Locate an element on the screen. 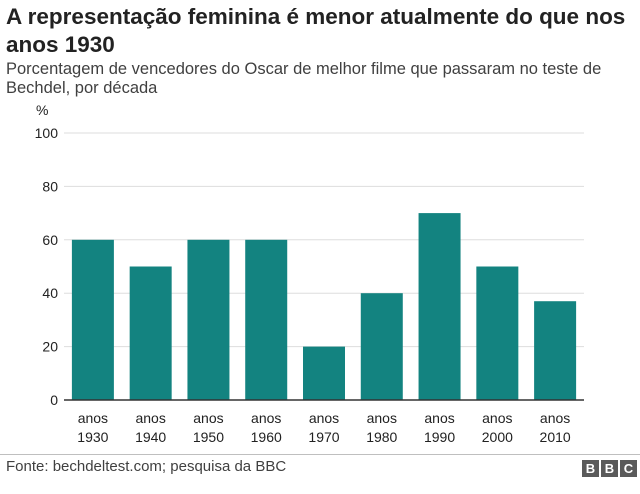 This screenshot has width=640, height=494. x-tick-label: anos 1930 is located at coordinates (92, 427).